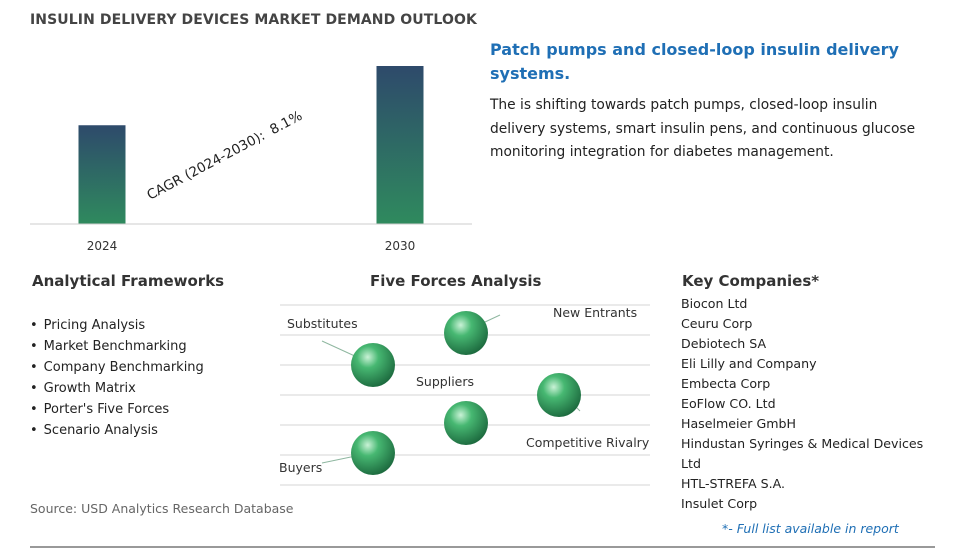  I want to click on suppliers-sphere, so click(466, 423).